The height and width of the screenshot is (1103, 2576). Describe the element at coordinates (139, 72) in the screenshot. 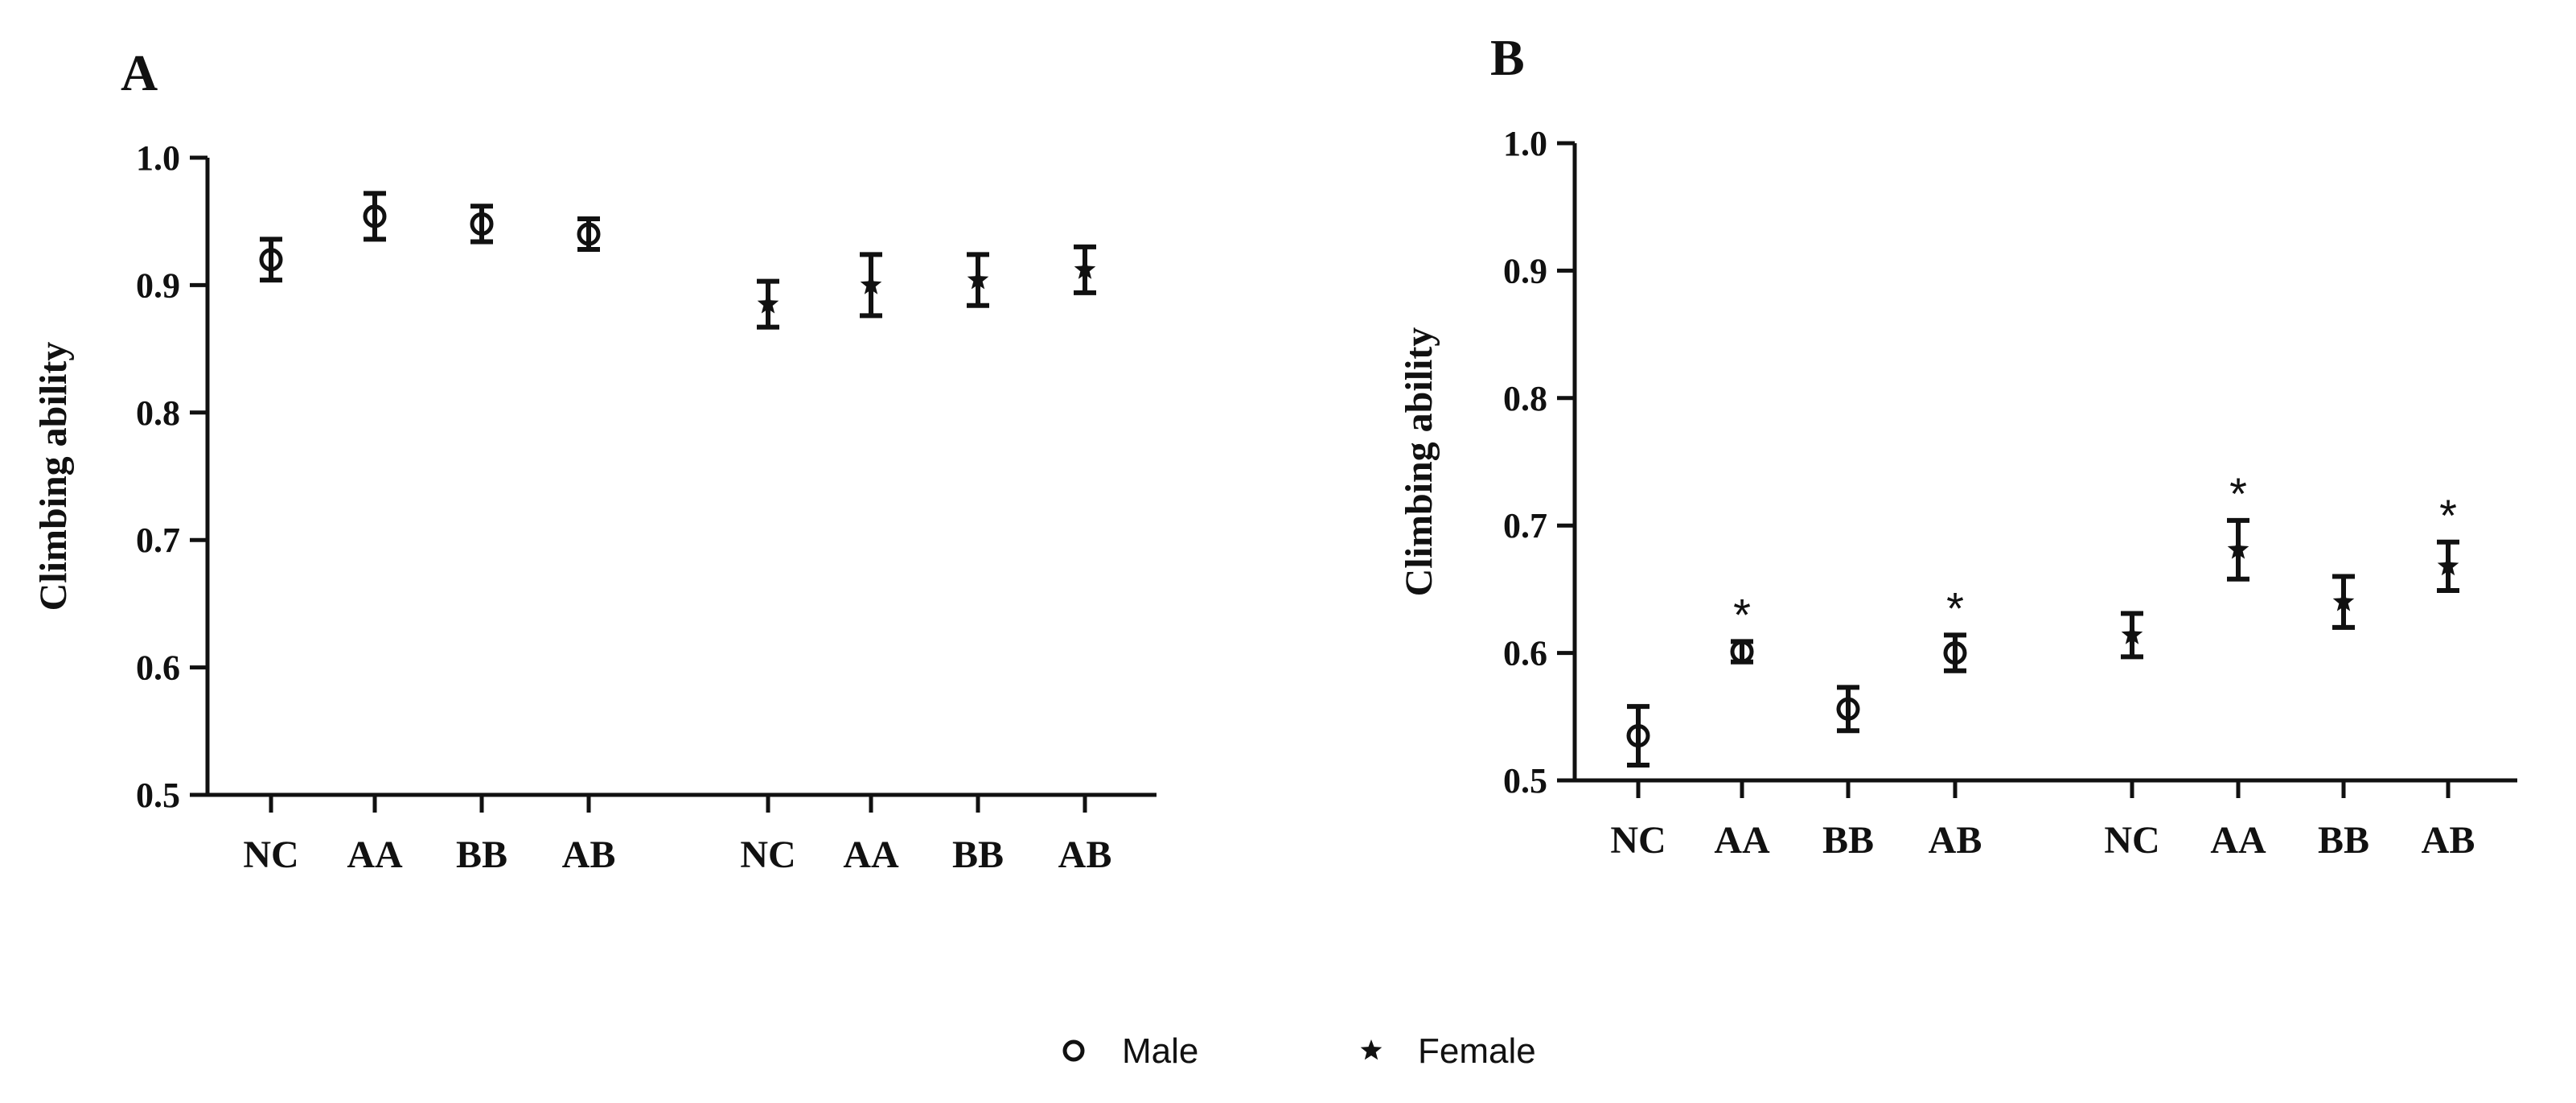

I see `panel-a-letter: A` at that location.